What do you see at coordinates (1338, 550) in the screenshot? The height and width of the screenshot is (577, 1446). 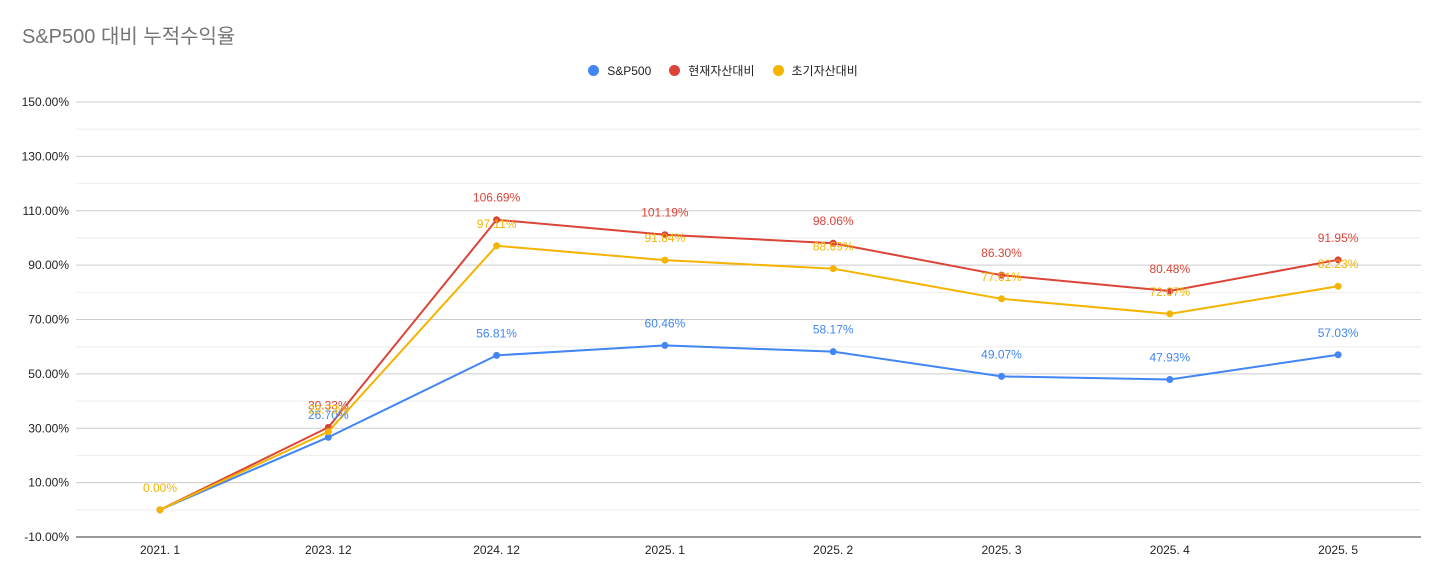 I see `x-tick-label: 2025. 5` at bounding box center [1338, 550].